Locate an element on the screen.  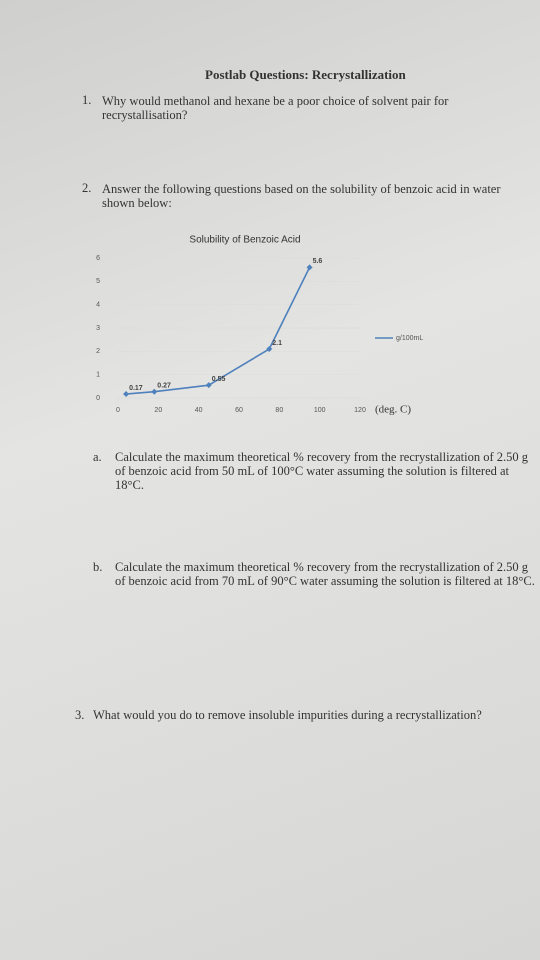
y-tick-label: 5 is located at coordinates (98, 281).